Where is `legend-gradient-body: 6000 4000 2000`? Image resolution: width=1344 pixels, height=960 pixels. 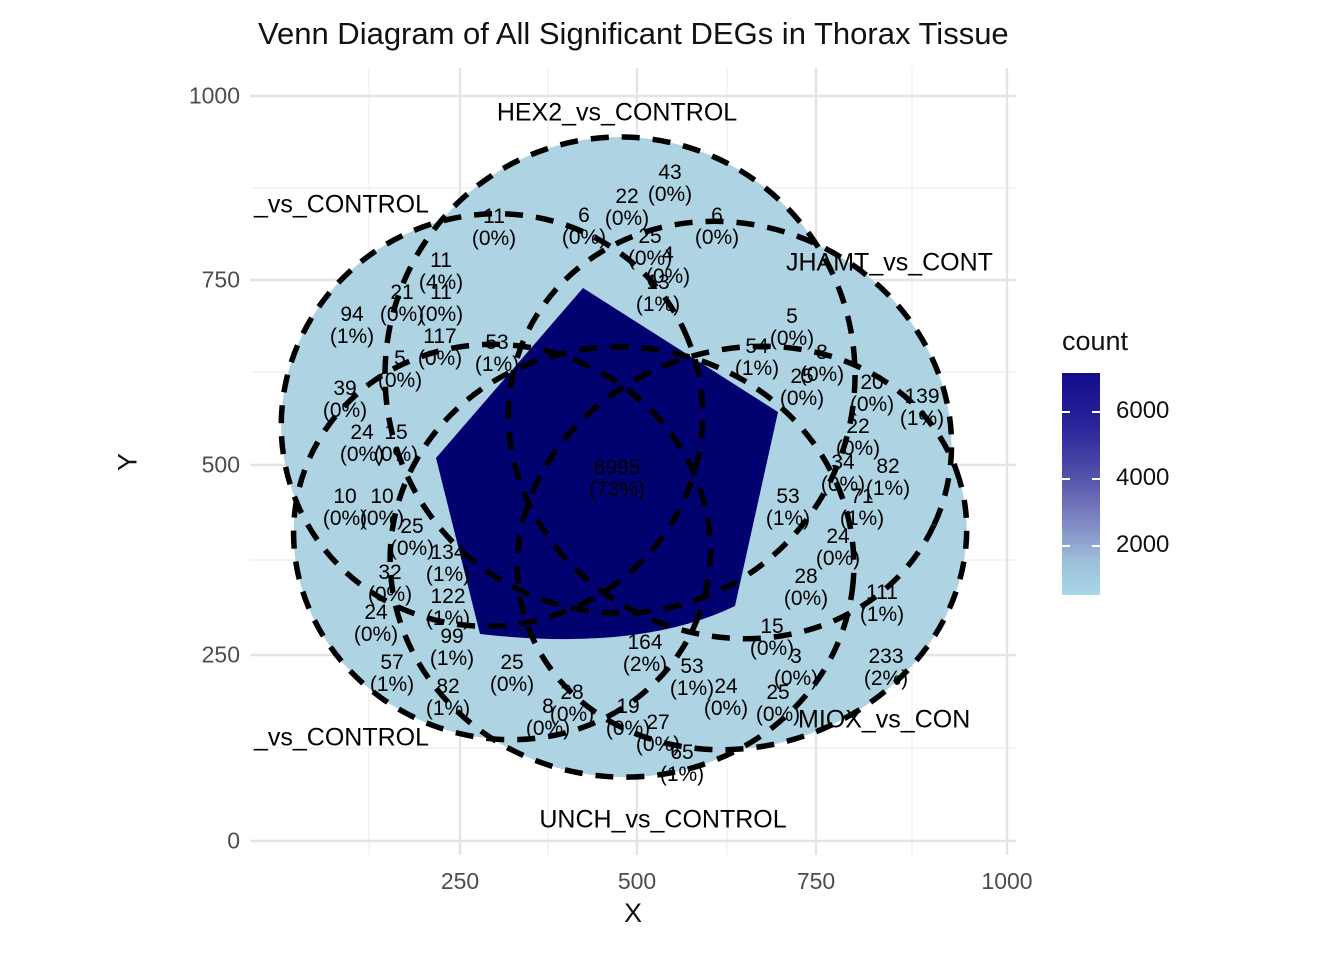
legend-gradient-body: 6000 4000 2000 is located at coordinates (1115, 484).